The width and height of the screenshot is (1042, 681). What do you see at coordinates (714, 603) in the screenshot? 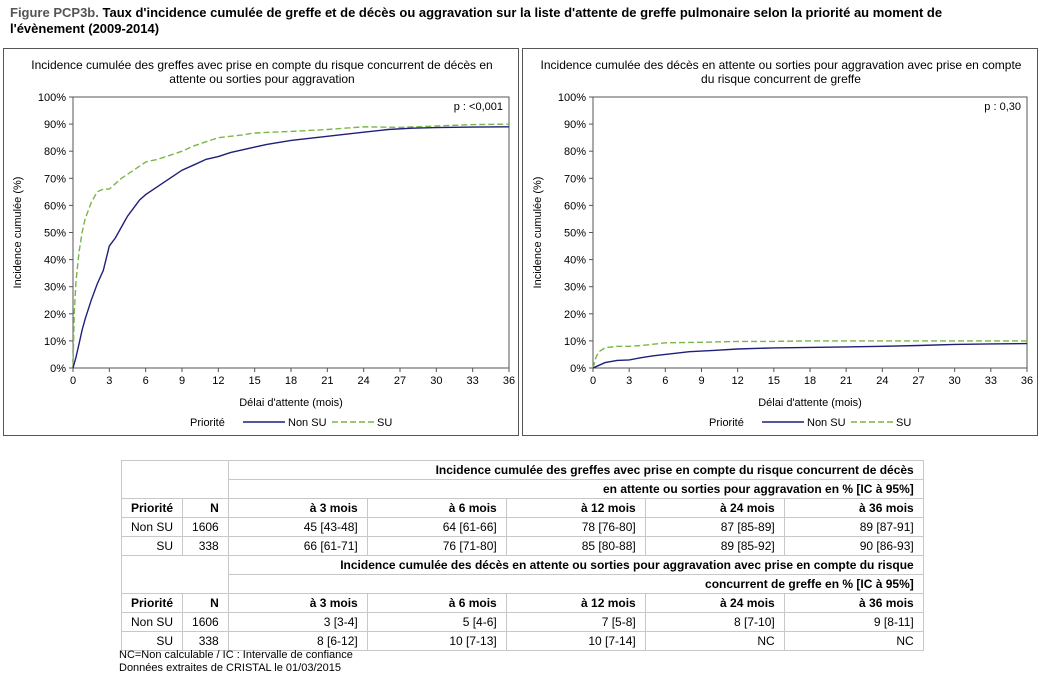
I see `col-header-24m: à 24 mois` at bounding box center [714, 603].